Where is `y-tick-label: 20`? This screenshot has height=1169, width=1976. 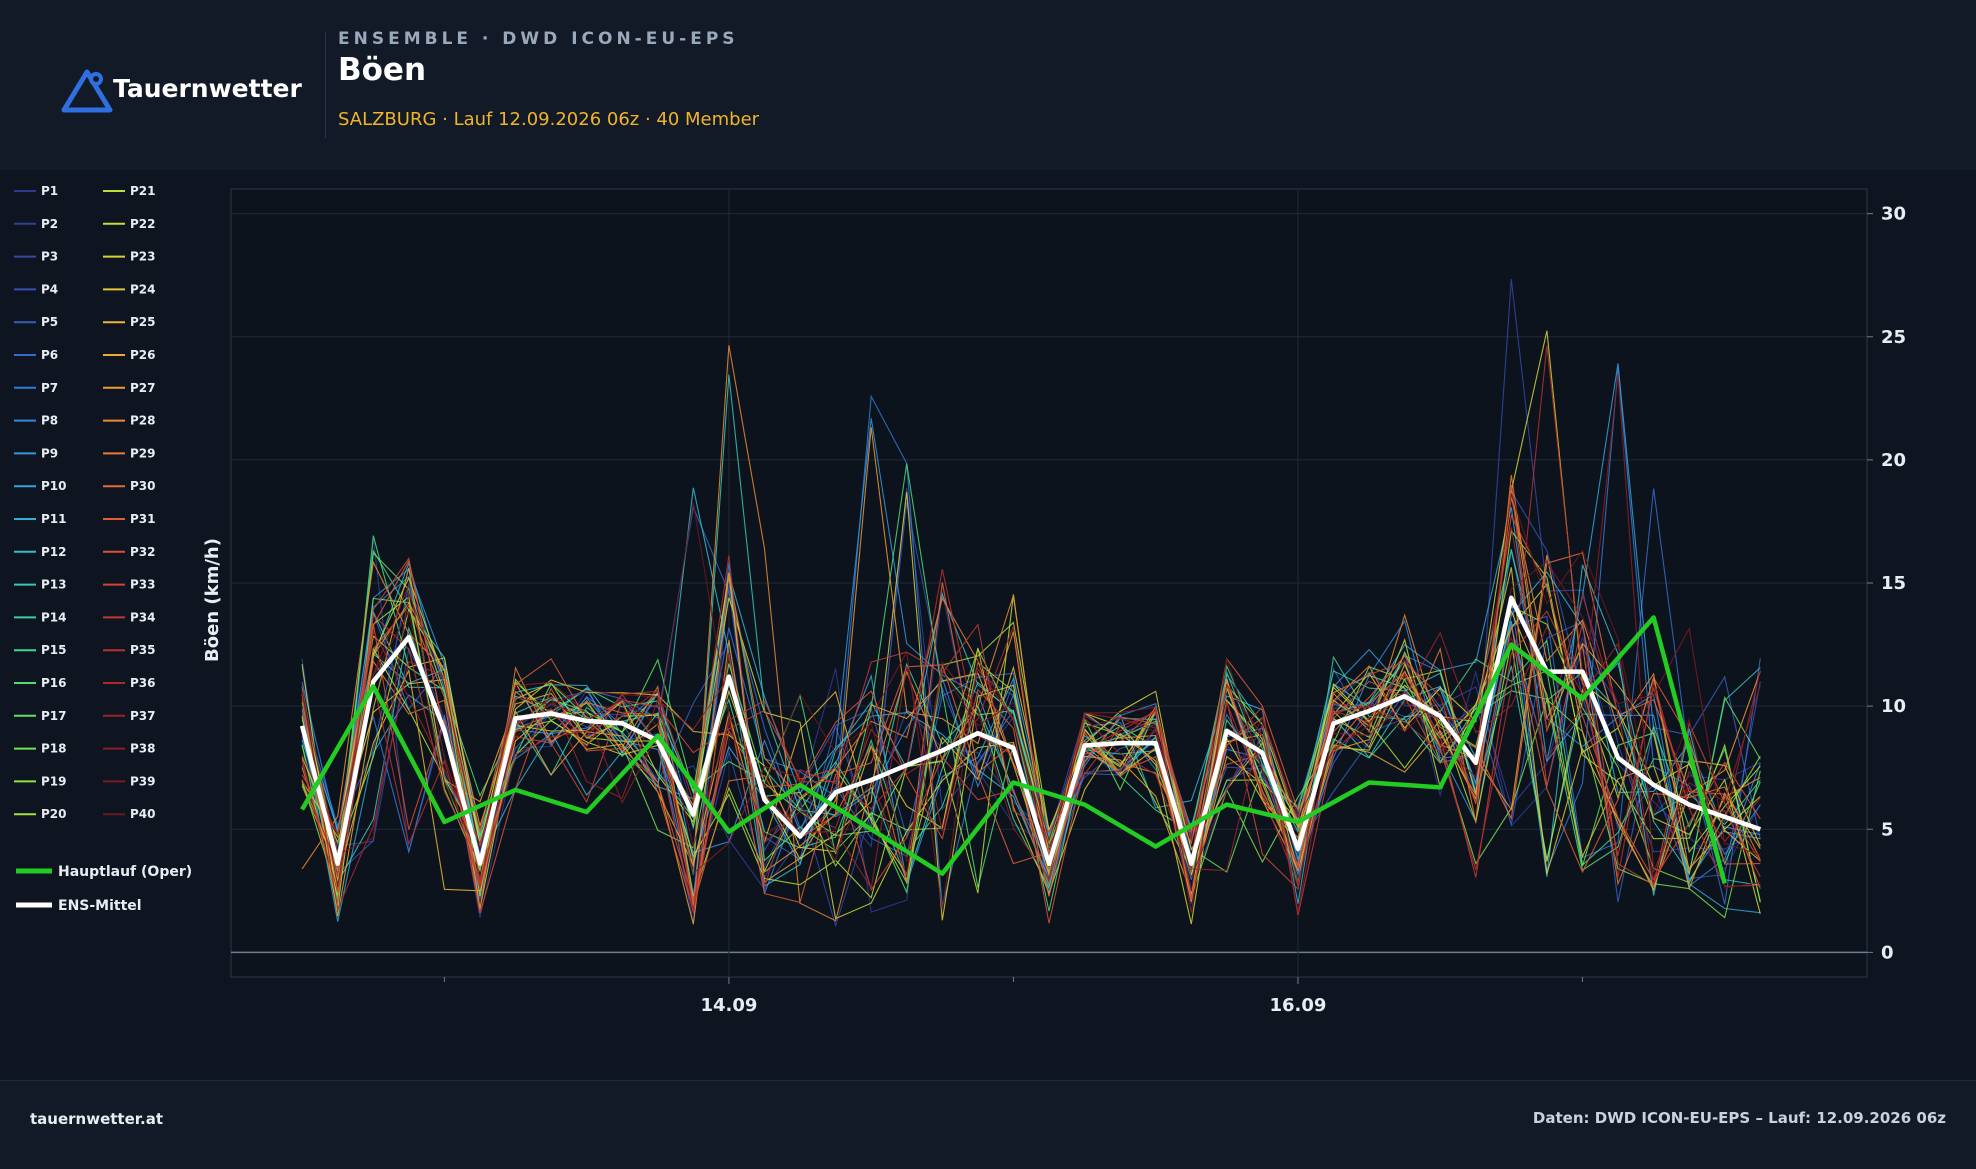
y-tick-label: 20 is located at coordinates (1893, 460).